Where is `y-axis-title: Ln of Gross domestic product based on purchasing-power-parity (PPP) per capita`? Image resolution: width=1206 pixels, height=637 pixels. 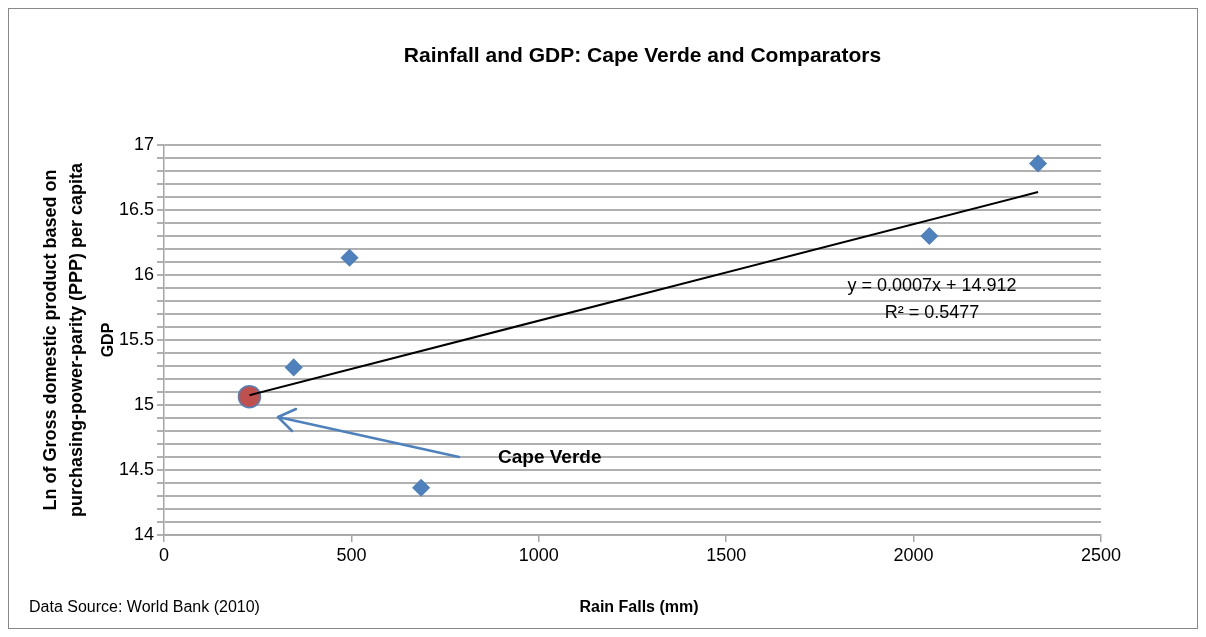
y-axis-title: Ln of Gross domestic product based on purchasing-power-parity (PPP) per capita is located at coordinates (62, 339).